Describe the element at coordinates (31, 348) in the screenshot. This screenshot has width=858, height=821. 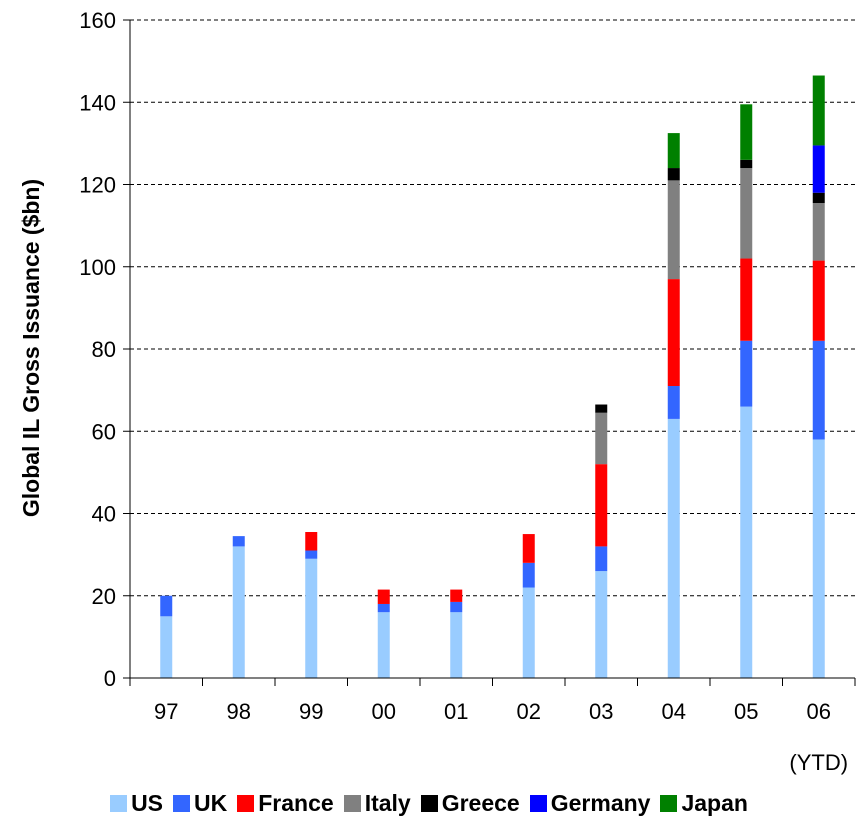
I see `y-axis-label: Global IL Gross Issuance ($bn)` at that location.